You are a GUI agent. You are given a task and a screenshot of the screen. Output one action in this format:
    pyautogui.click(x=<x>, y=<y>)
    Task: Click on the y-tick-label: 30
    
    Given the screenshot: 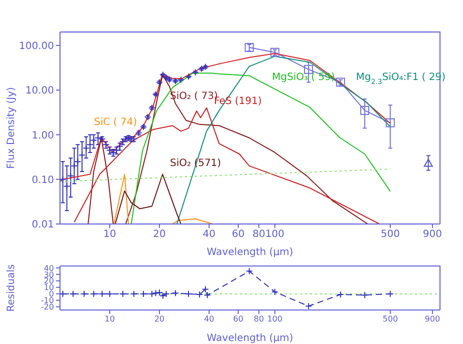 What is the action you would take?
    pyautogui.click(x=49, y=275)
    